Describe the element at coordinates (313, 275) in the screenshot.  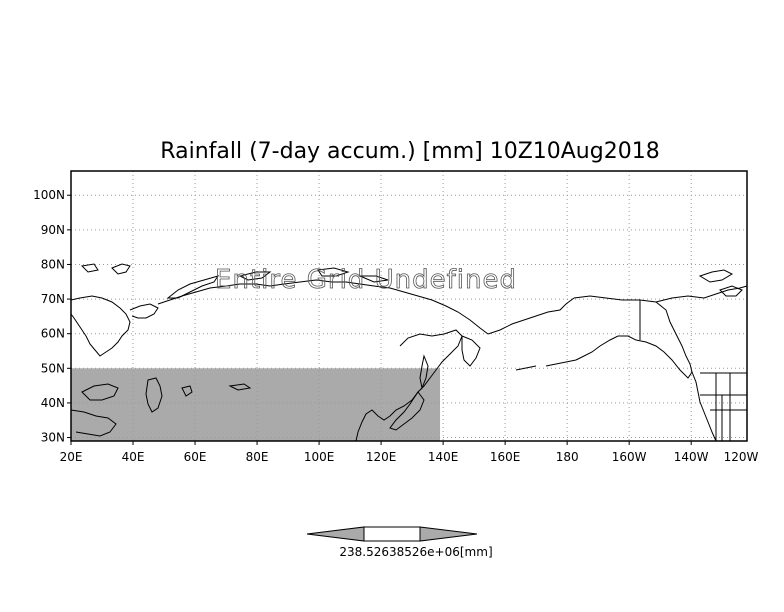
I see `coastline-arctic-islands` at that location.